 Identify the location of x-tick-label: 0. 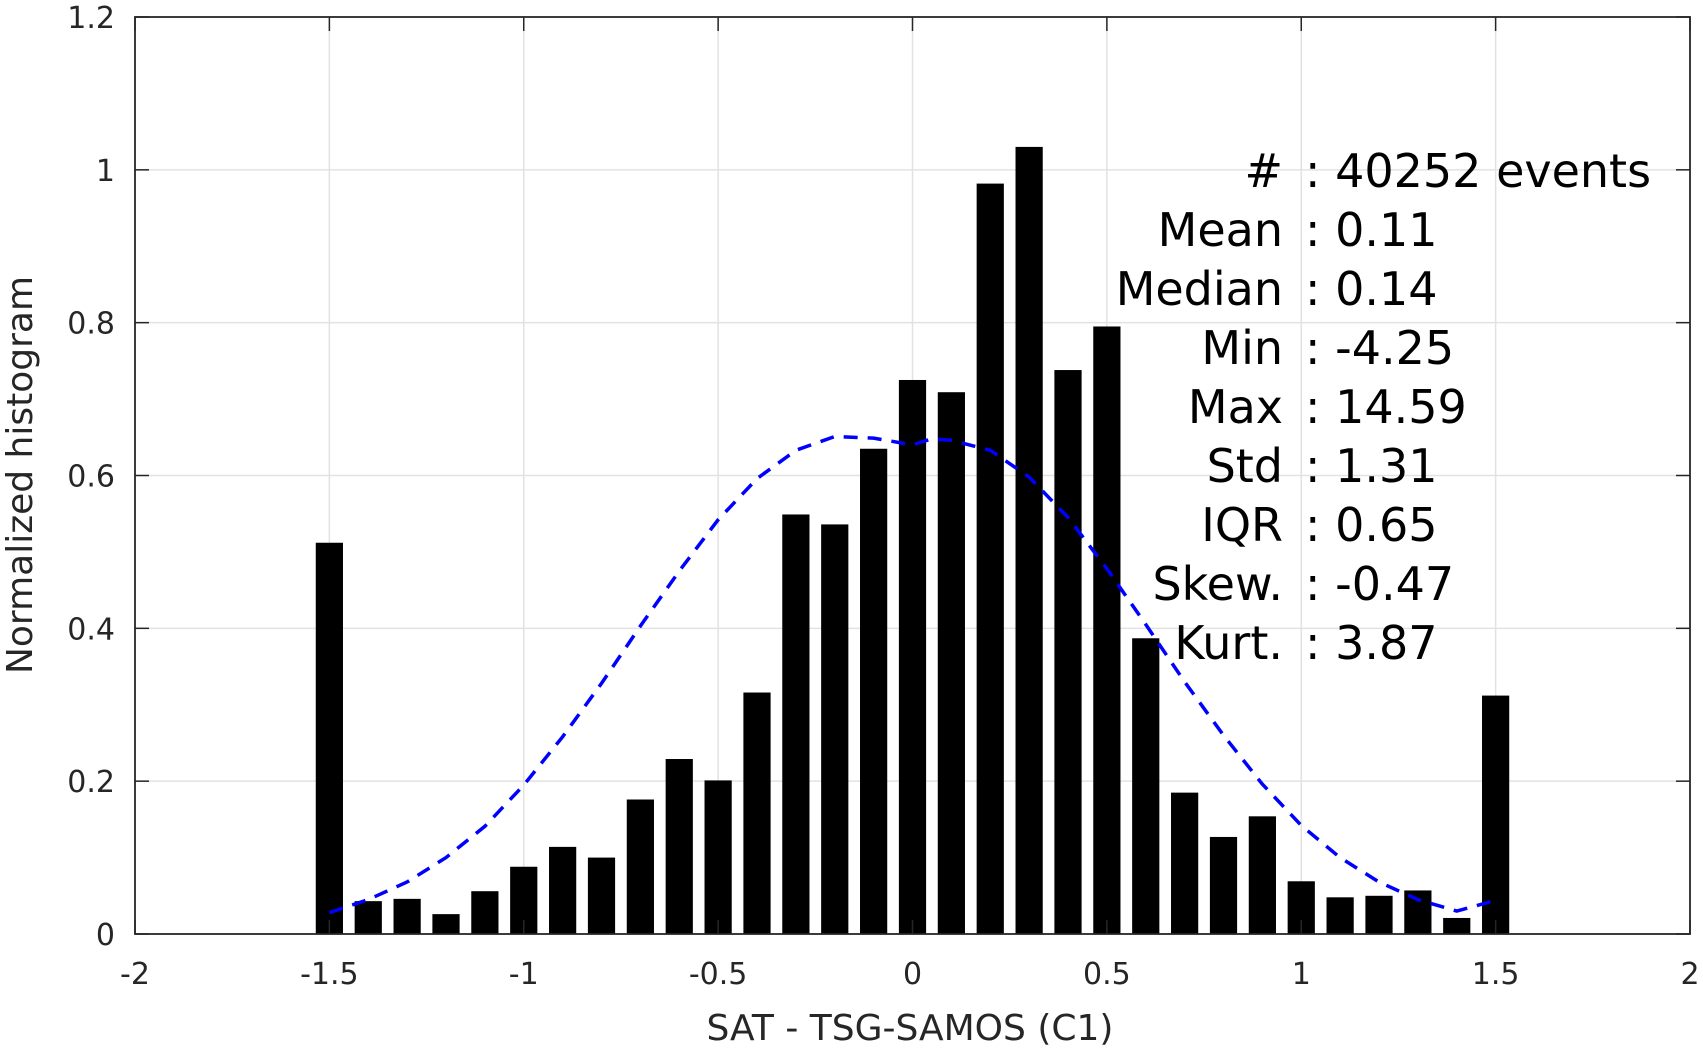
(912, 974).